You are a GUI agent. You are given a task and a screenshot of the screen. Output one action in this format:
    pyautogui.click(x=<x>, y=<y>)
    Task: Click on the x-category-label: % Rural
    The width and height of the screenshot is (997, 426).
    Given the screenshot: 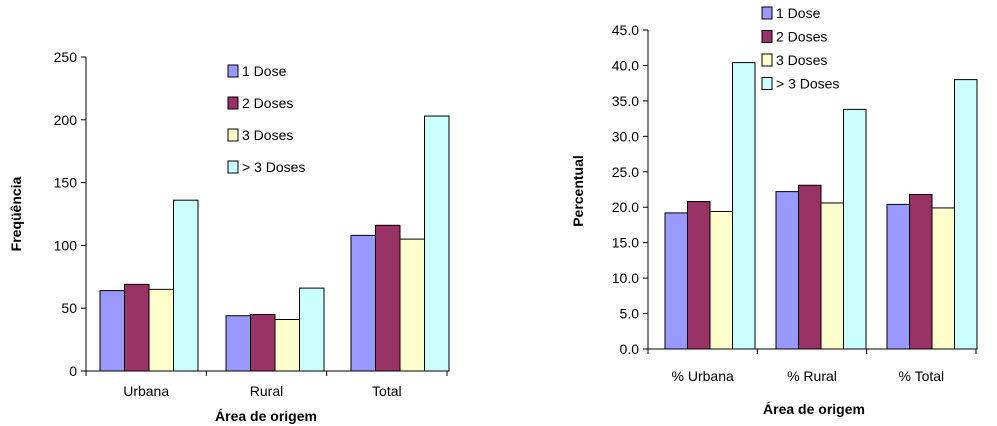 What is the action you would take?
    pyautogui.click(x=812, y=376)
    